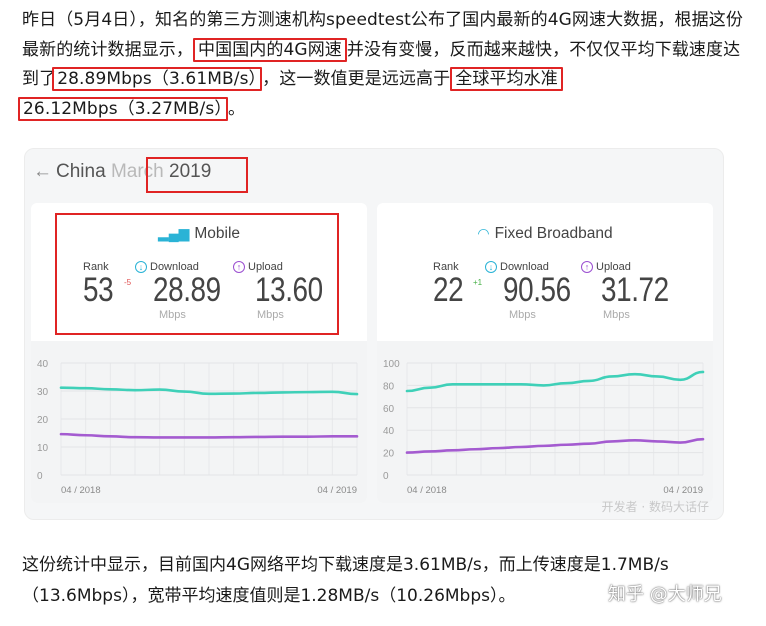 The image size is (766, 626). What do you see at coordinates (356, 79) in the screenshot?
I see `text-segment: ，这一数值更是远远高于` at bounding box center [356, 79].